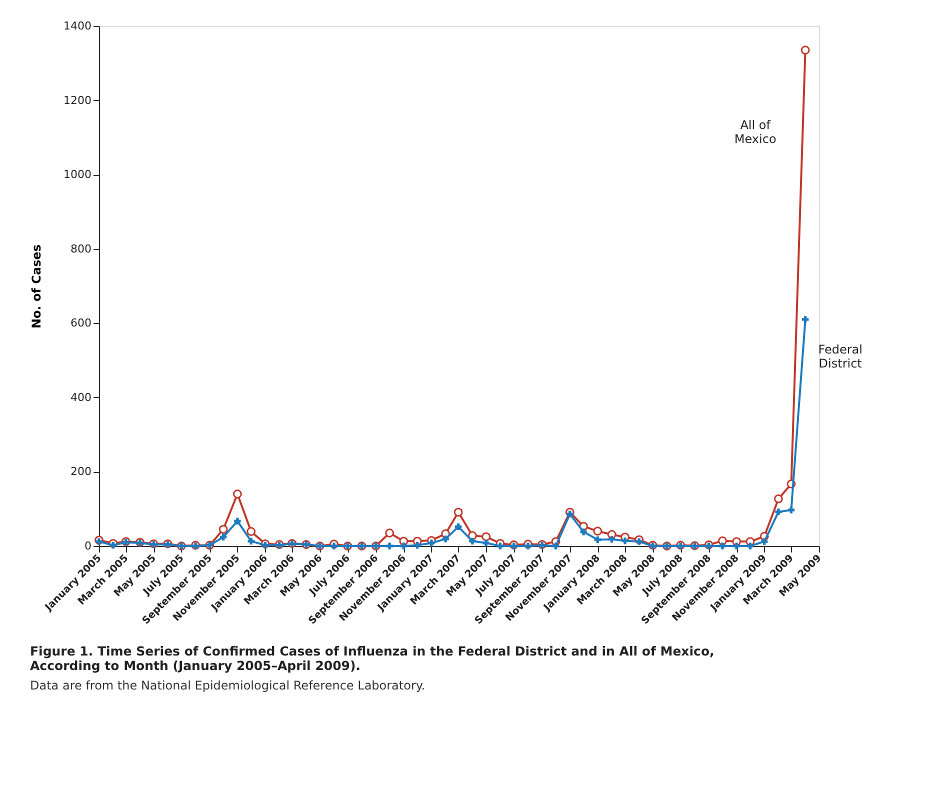 The width and height of the screenshot is (930, 812). Describe the element at coordinates (81, 323) in the screenshot. I see `y-tick-label: 600` at that location.